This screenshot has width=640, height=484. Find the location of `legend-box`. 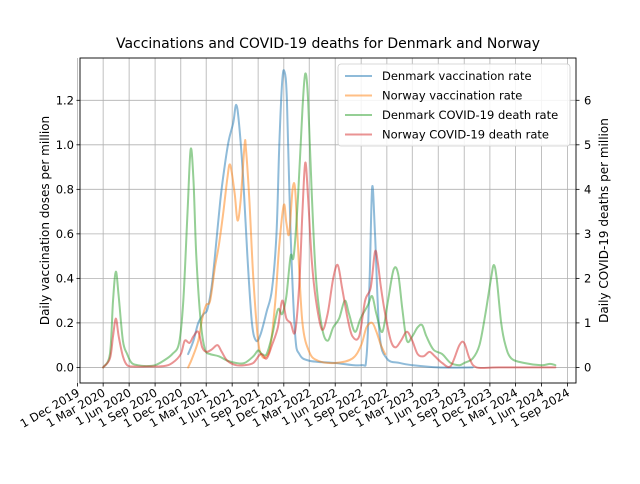

legend-box is located at coordinates (454, 105).